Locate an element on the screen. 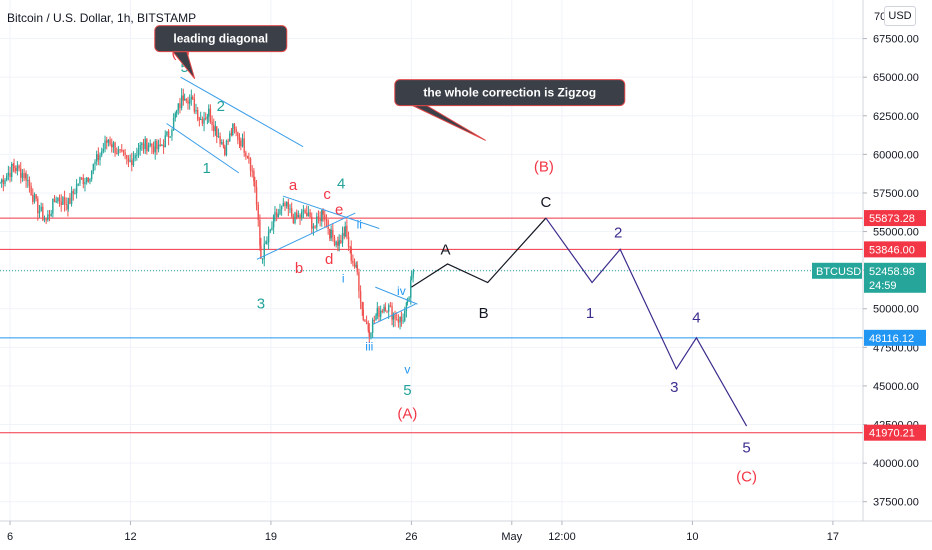  callout-box is located at coordinates (510, 93).